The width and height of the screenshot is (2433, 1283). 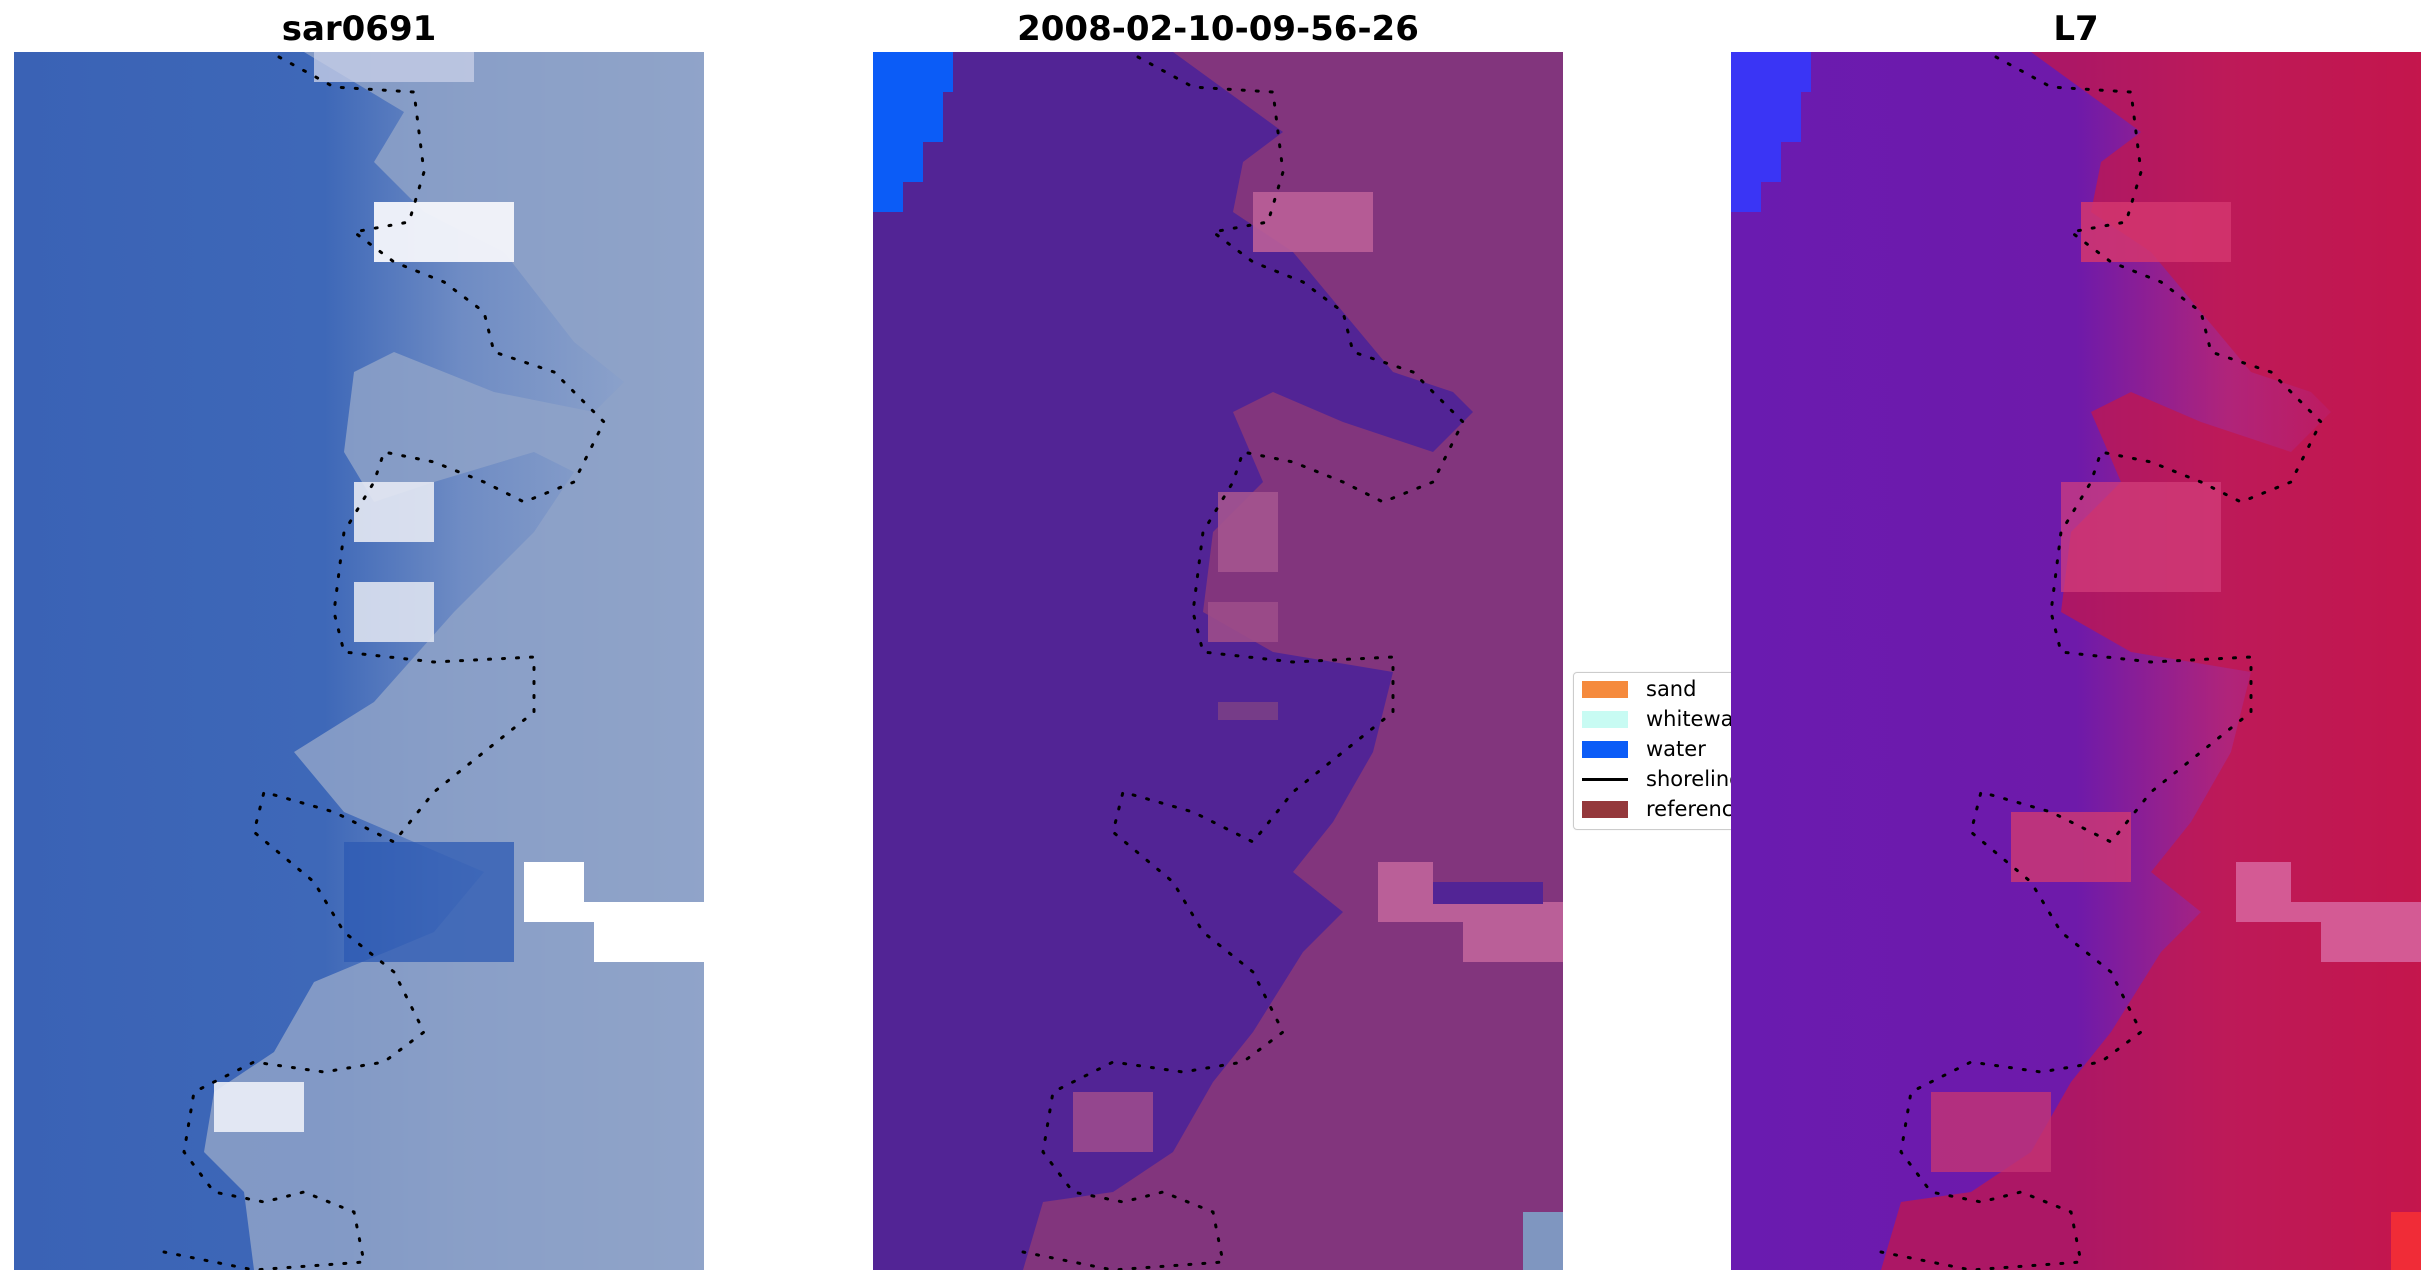 I want to click on legend-item-sand: sand, so click(x=1639, y=689).